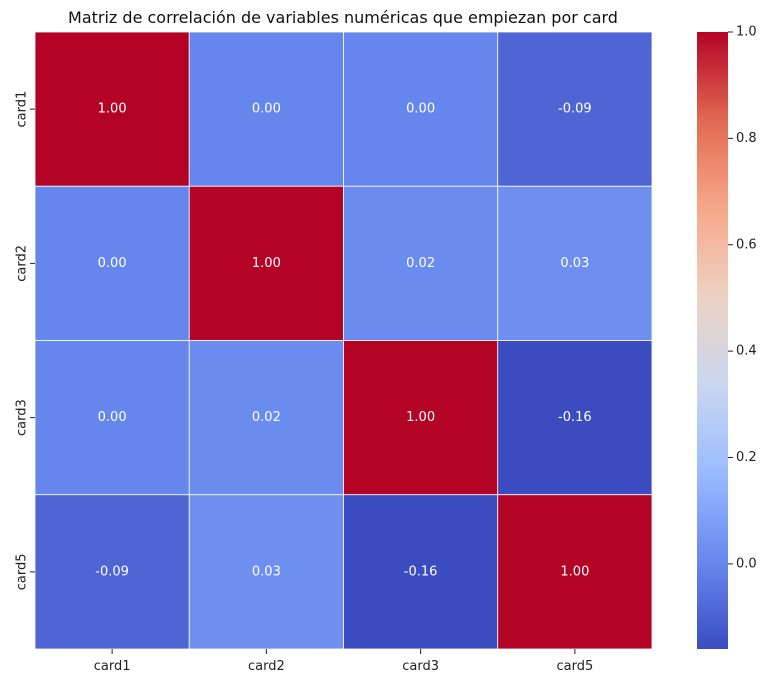 The image size is (764, 682). Describe the element at coordinates (746, 351) in the screenshot. I see `colorbar-tick-label: 0.4` at that location.